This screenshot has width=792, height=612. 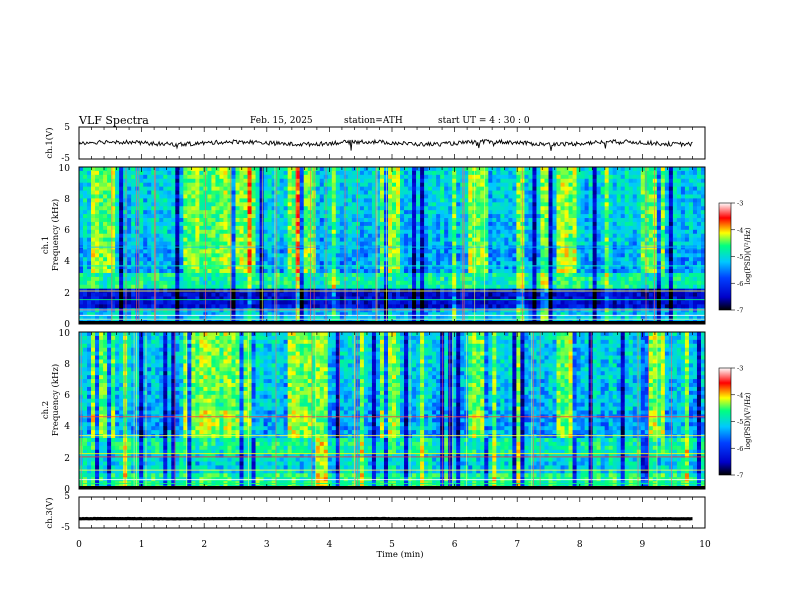 What do you see at coordinates (484, 121) in the screenshot?
I see `start-ut-label: start UT = 4 : 30 : 0` at bounding box center [484, 121].